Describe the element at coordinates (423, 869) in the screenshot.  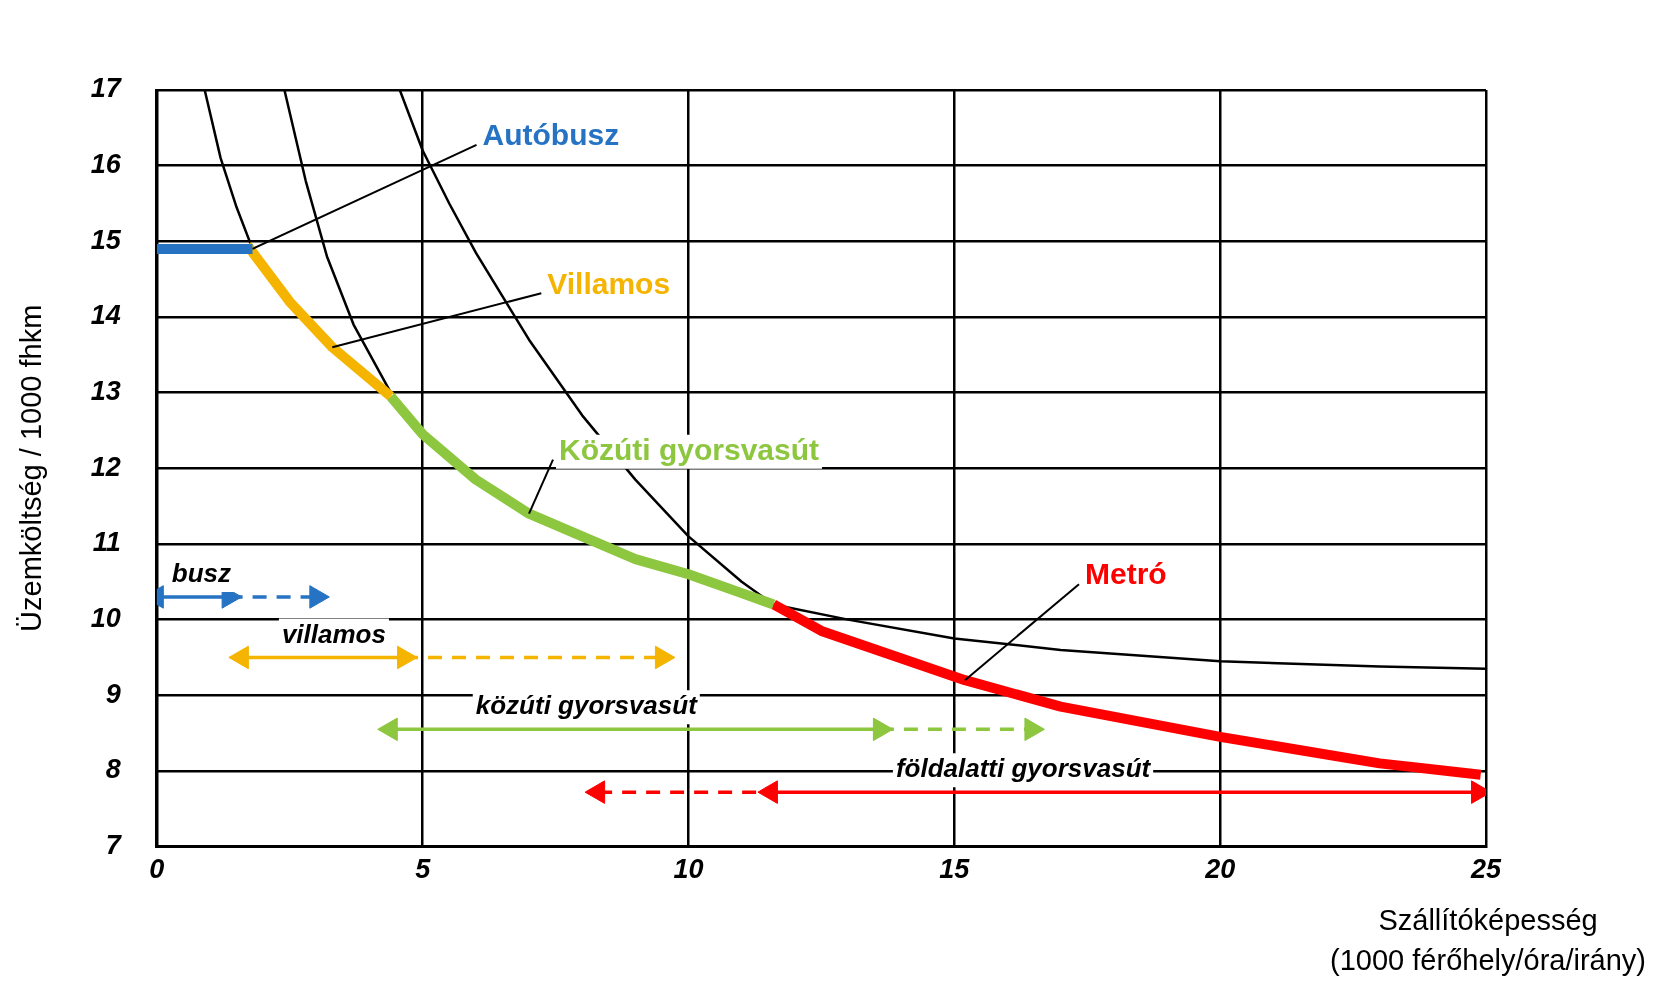
I see `x-tick-label: 5` at that location.